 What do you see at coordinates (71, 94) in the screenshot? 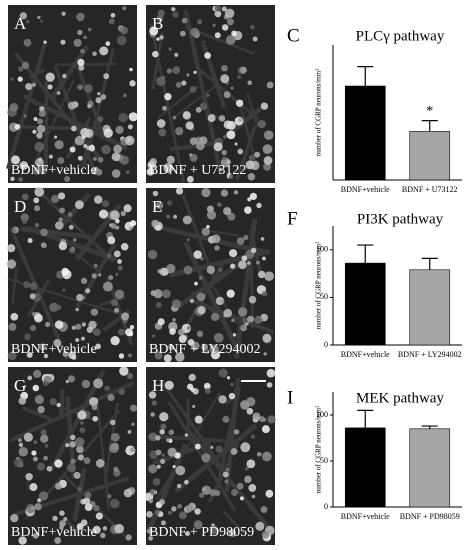
I see `micrograph: A BDNF+vehicle` at bounding box center [71, 94].